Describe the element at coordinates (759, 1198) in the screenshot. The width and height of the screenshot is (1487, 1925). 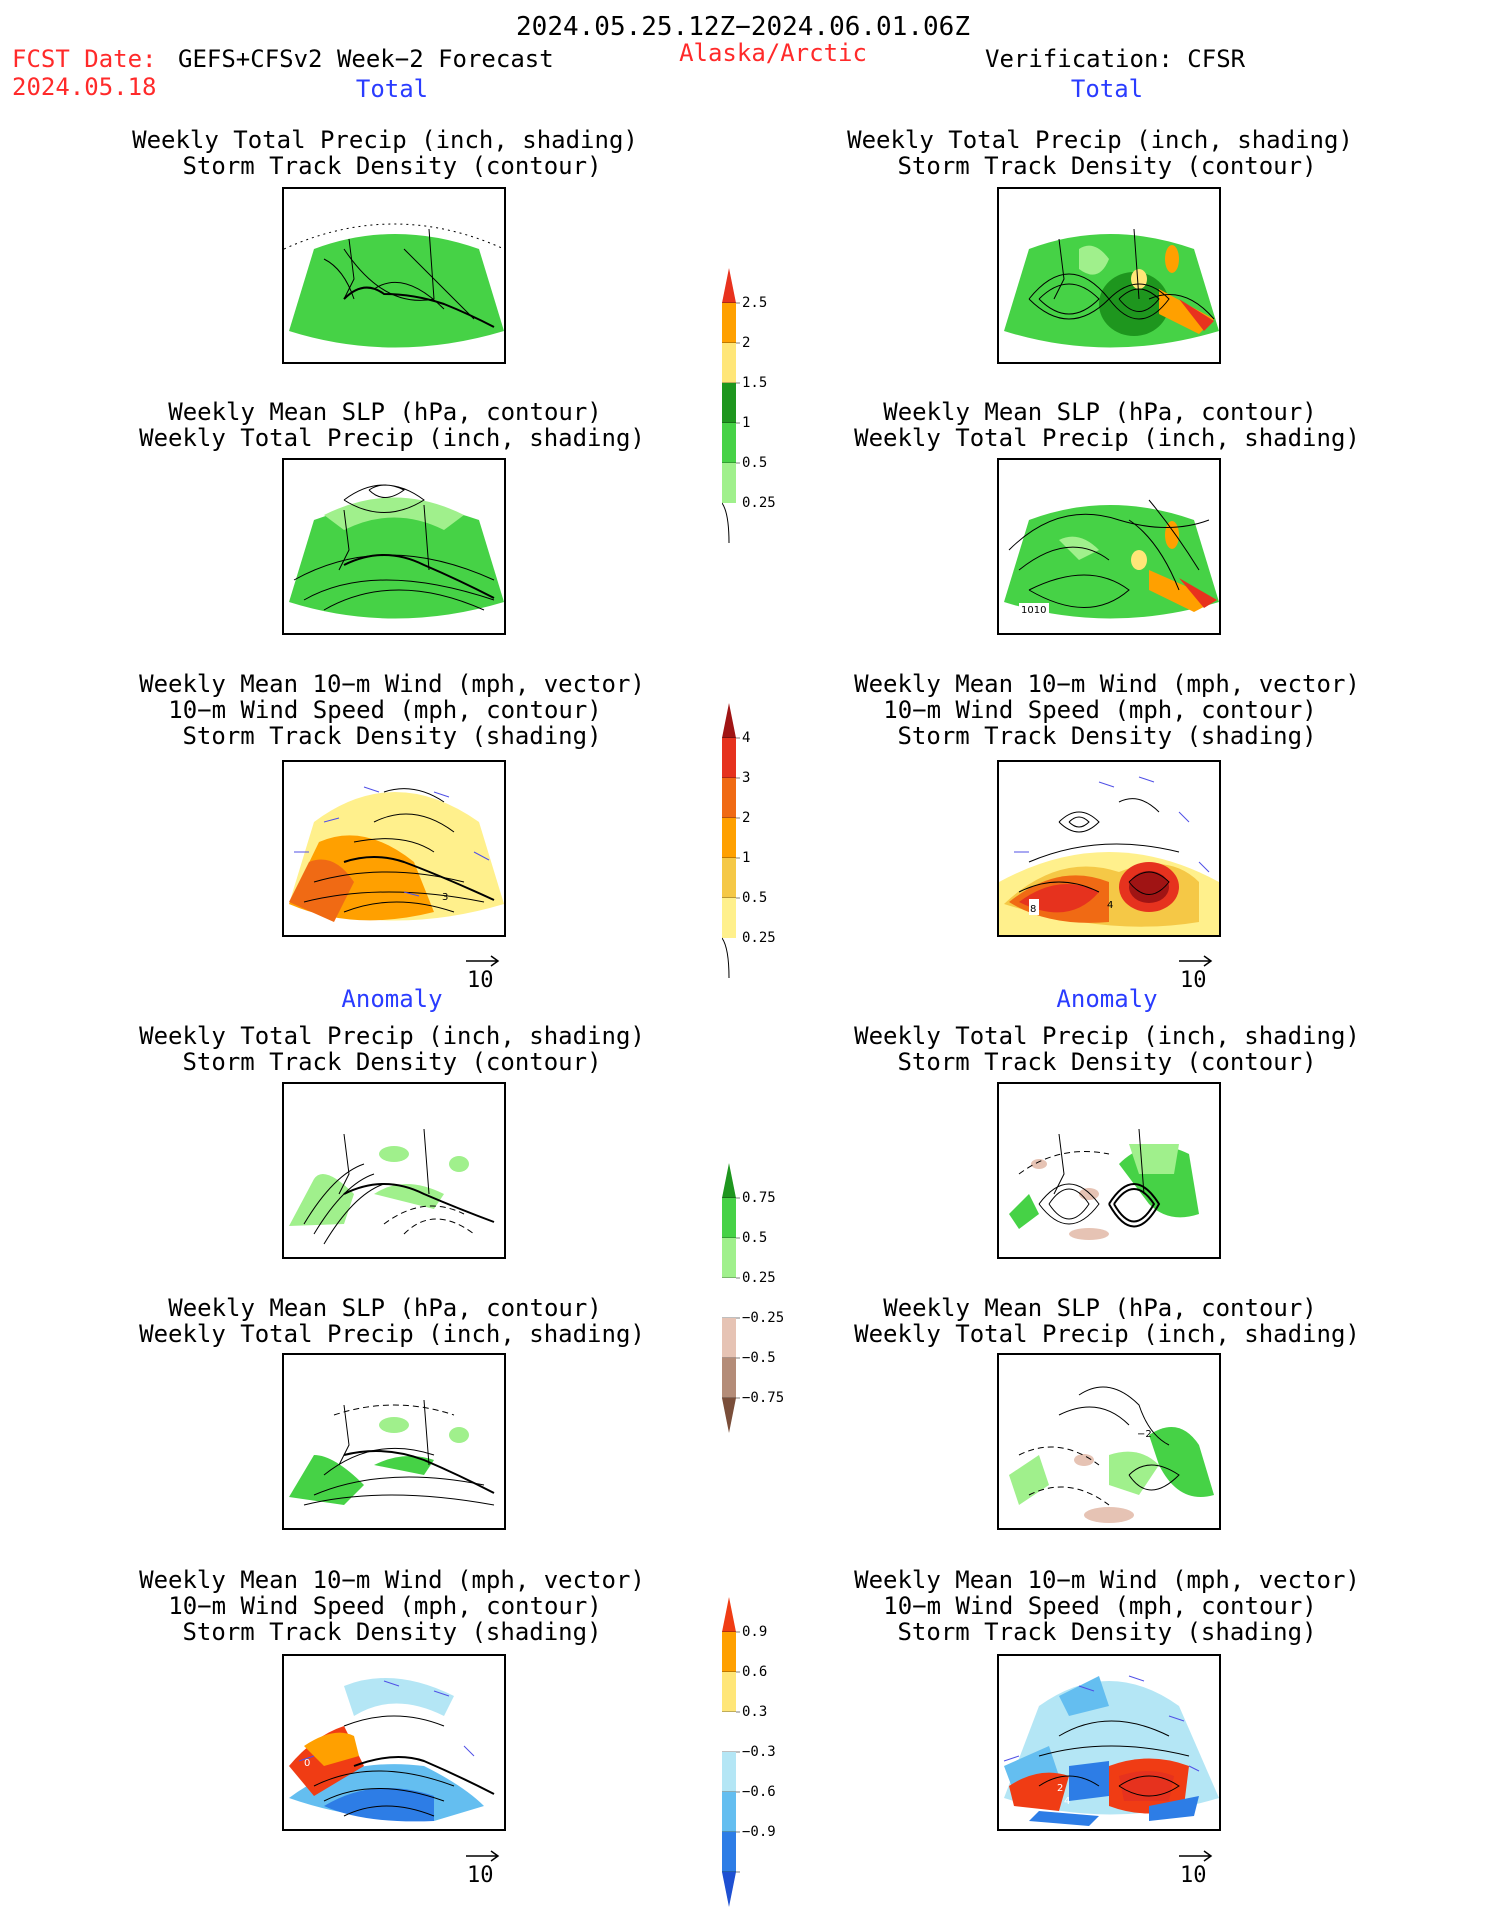
I see `colorbar-label: 0.75` at that location.